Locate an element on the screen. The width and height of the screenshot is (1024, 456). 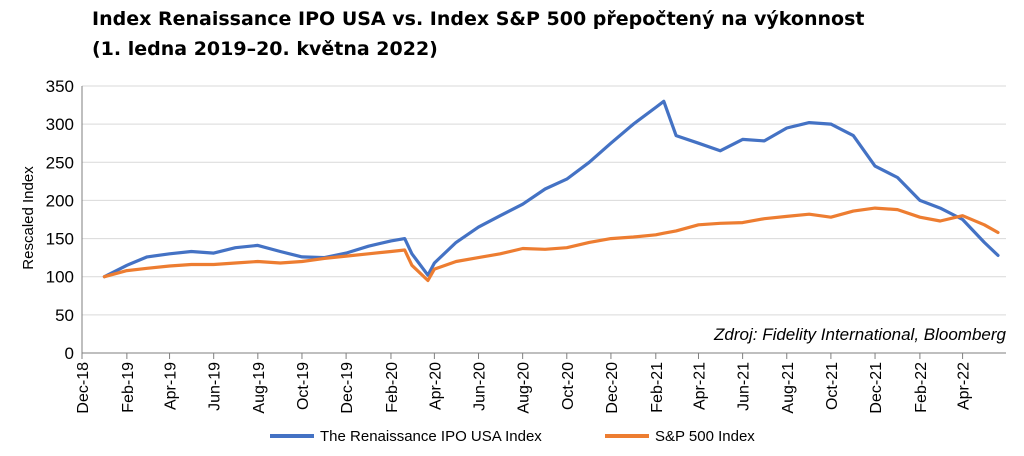
x-tick-label: Dec-19 is located at coordinates (347, 388).